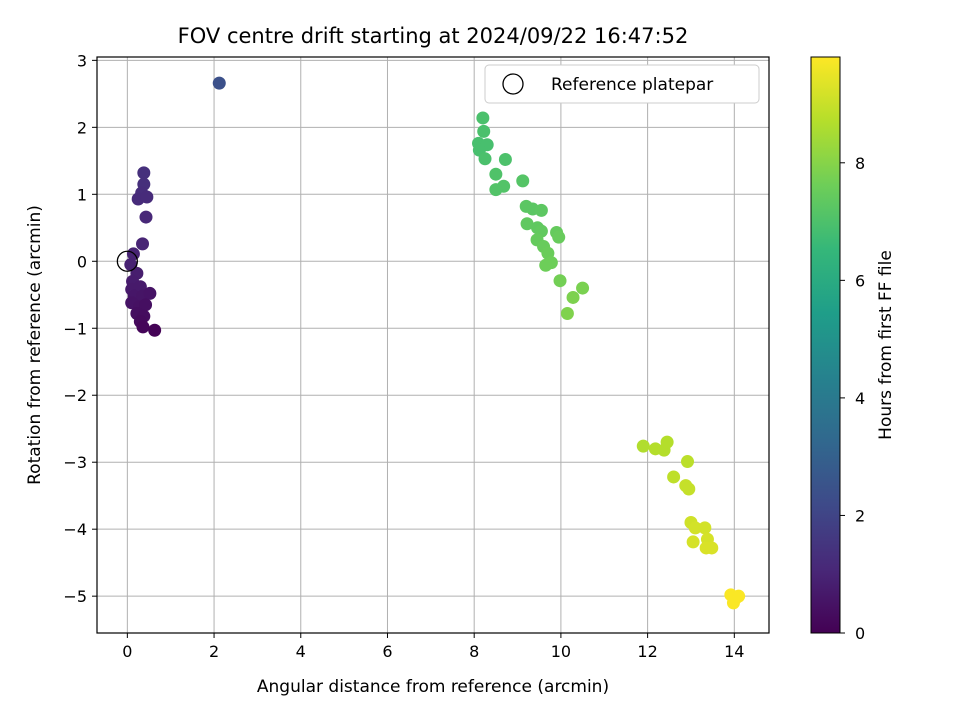 The width and height of the screenshot is (960, 720). Describe the element at coordinates (82, 261) in the screenshot. I see `y-tick-label: 0` at that location.